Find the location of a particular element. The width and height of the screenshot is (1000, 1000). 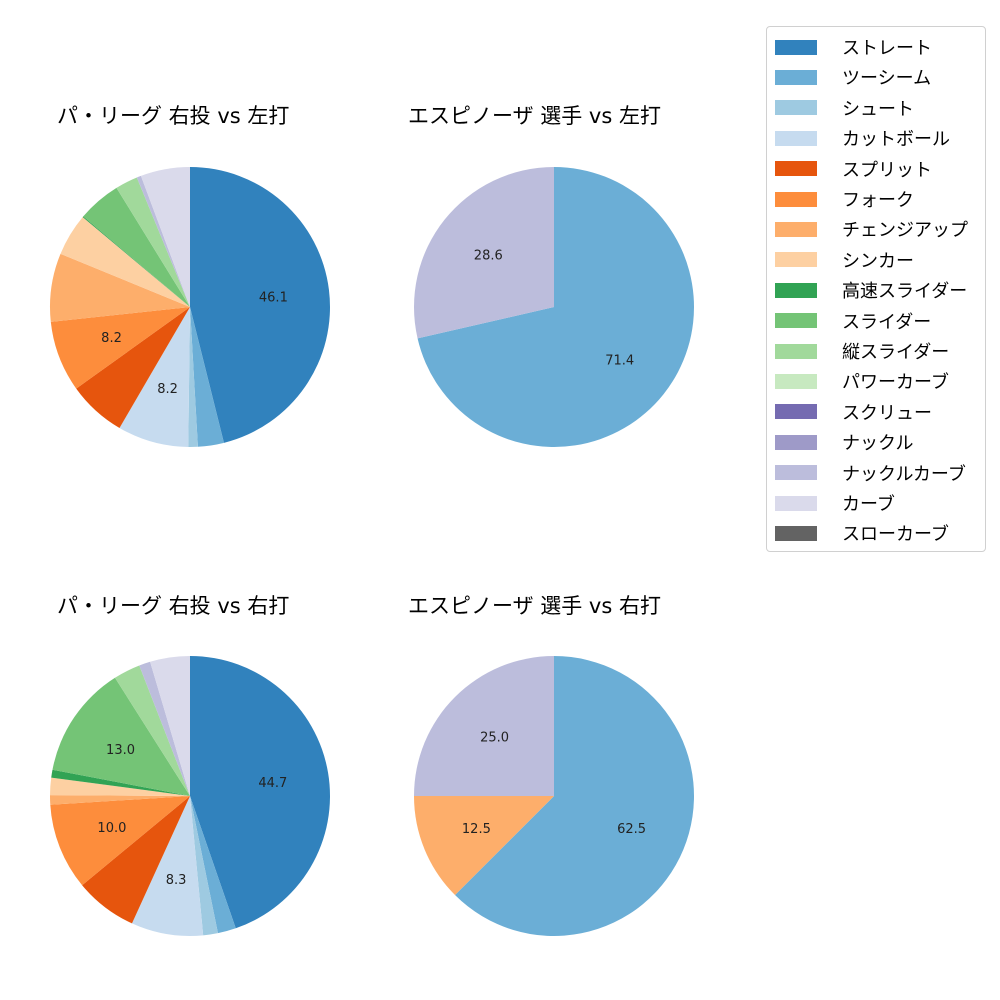

slice-label: 44.7 is located at coordinates (272, 783).